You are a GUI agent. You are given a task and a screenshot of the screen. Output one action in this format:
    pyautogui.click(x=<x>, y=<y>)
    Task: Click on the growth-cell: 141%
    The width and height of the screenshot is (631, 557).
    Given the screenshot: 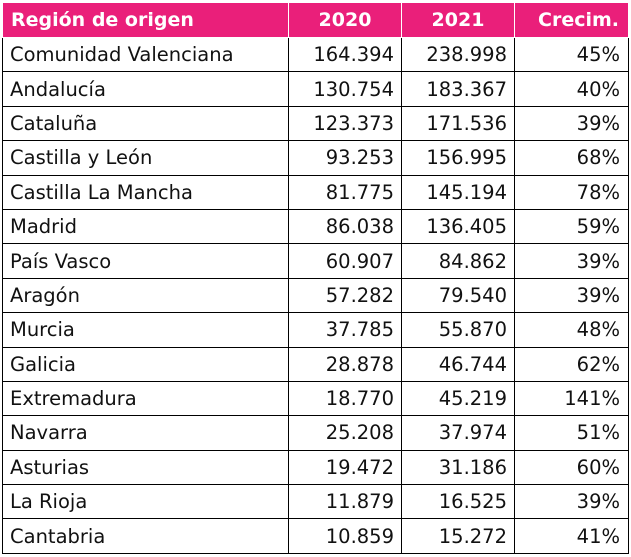 What is the action you would take?
    pyautogui.click(x=571, y=398)
    